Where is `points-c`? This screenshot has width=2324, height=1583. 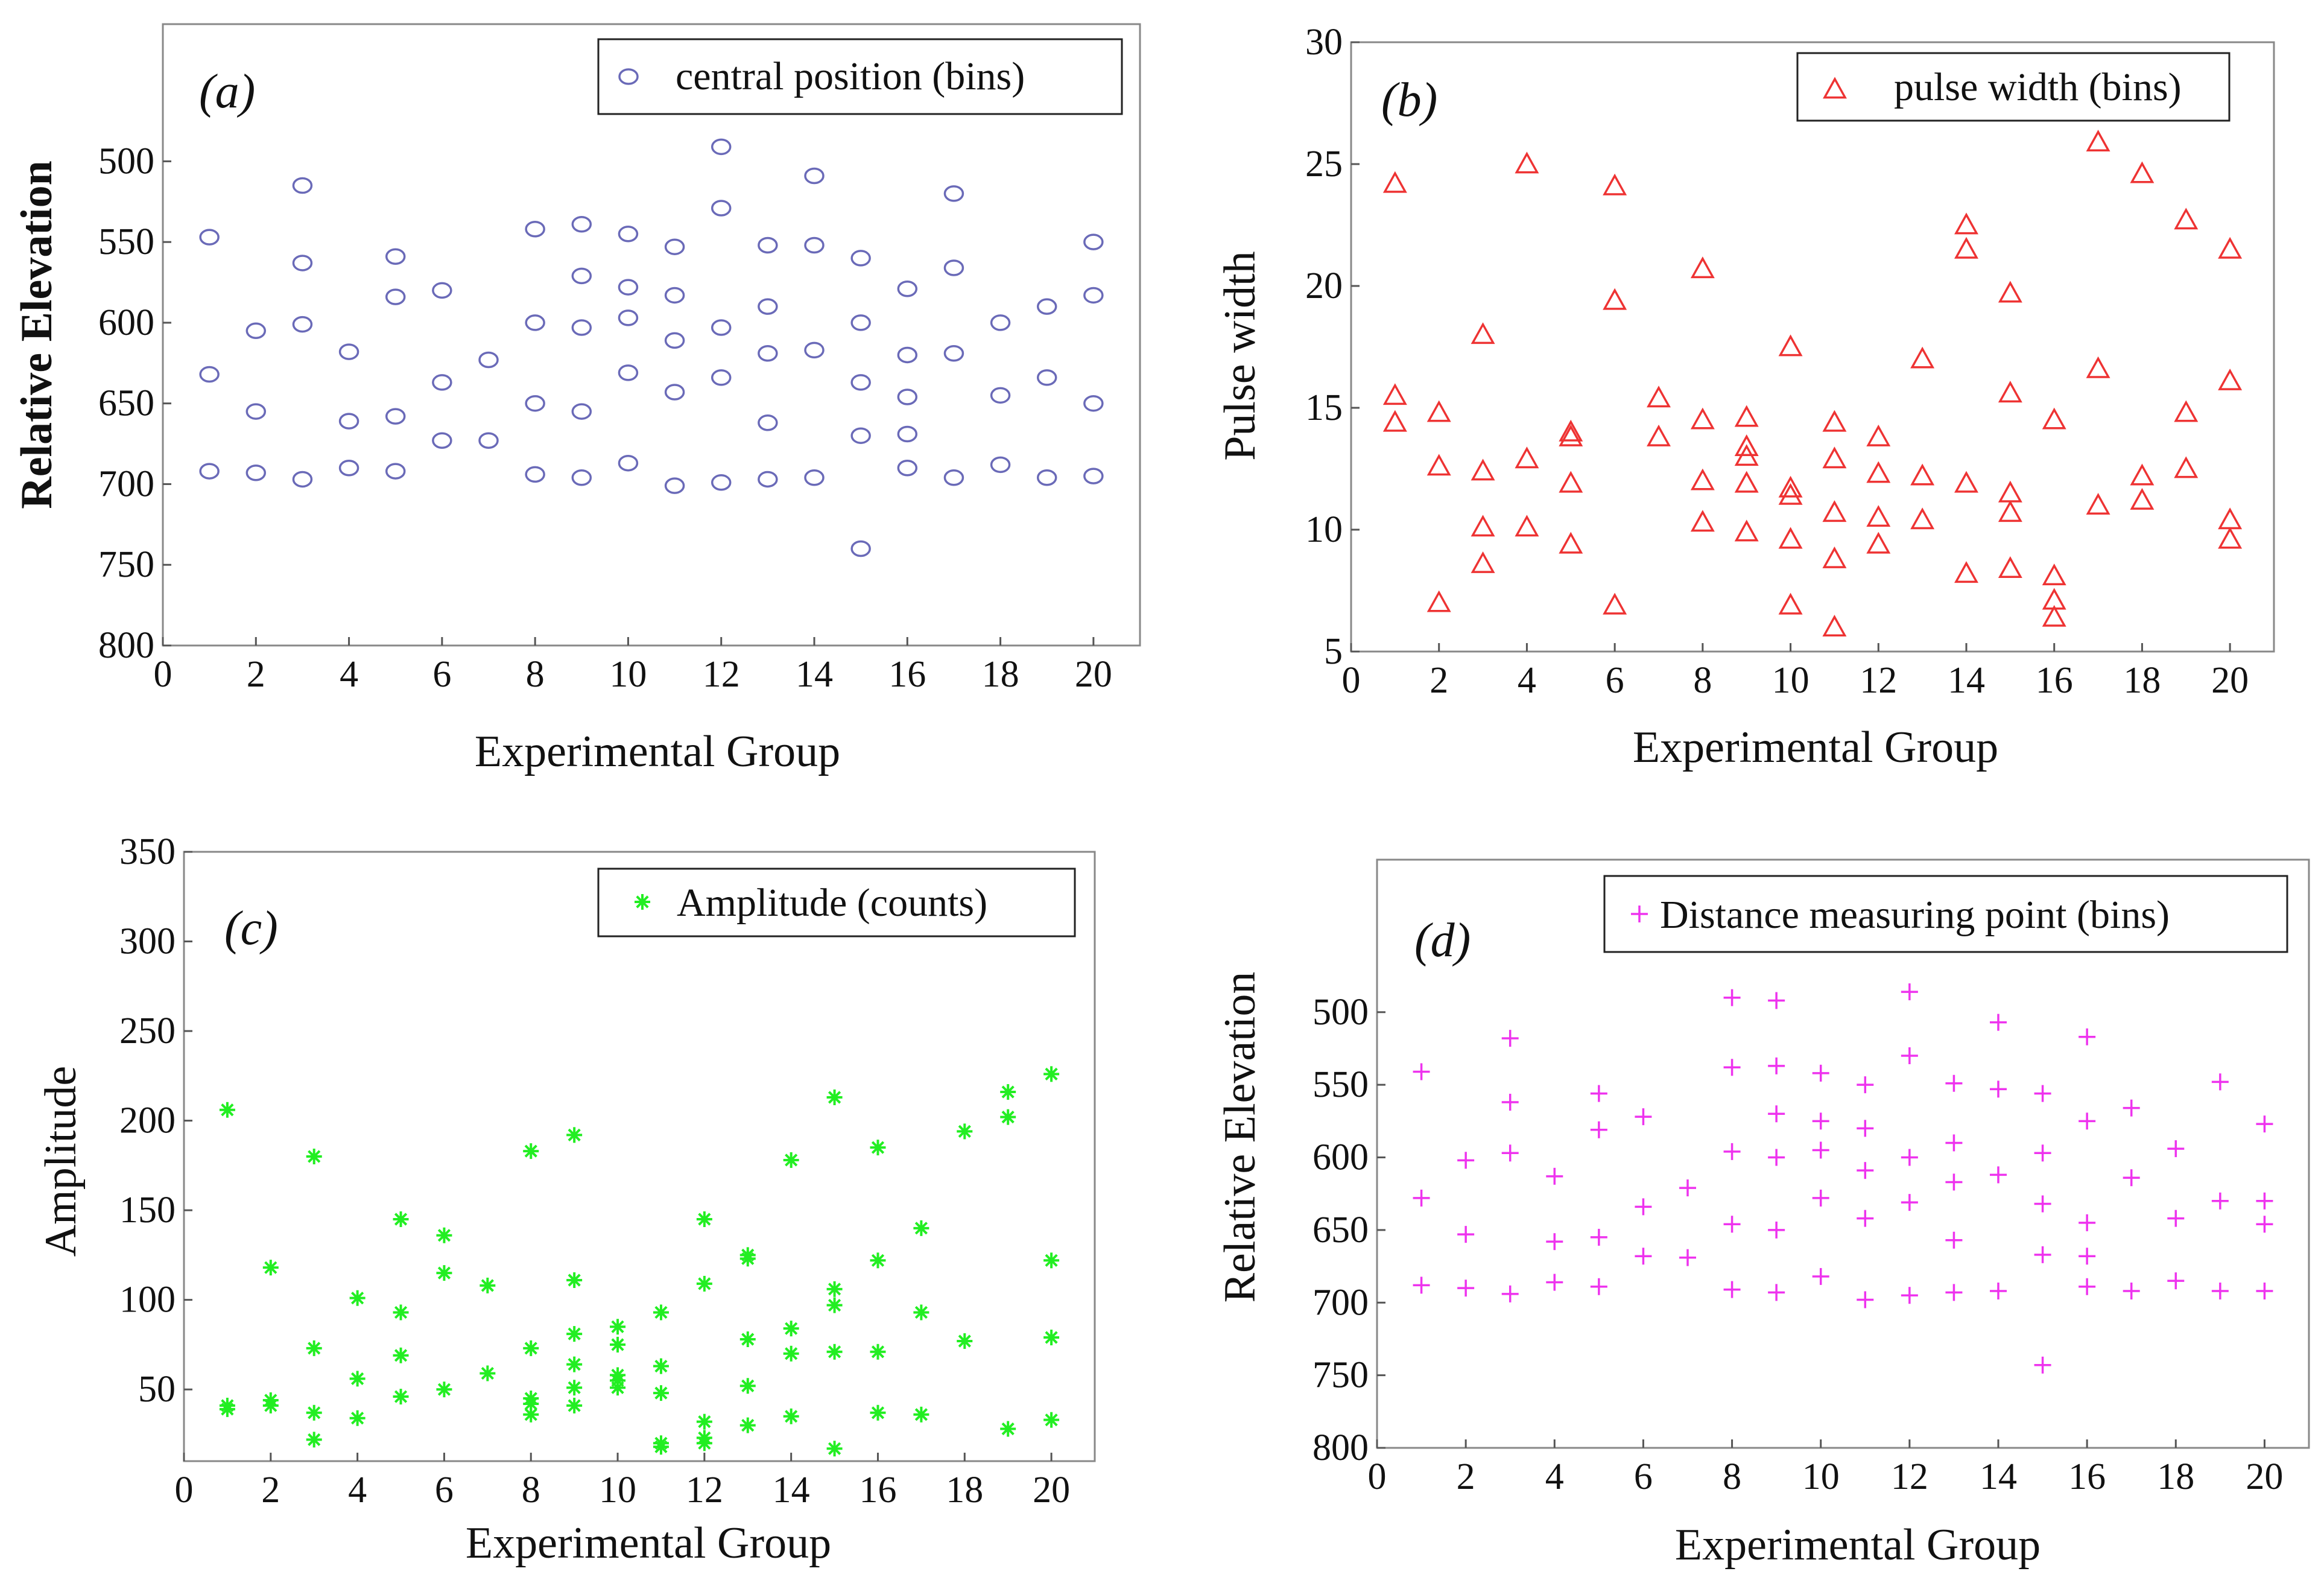 points-c is located at coordinates (639, 1261).